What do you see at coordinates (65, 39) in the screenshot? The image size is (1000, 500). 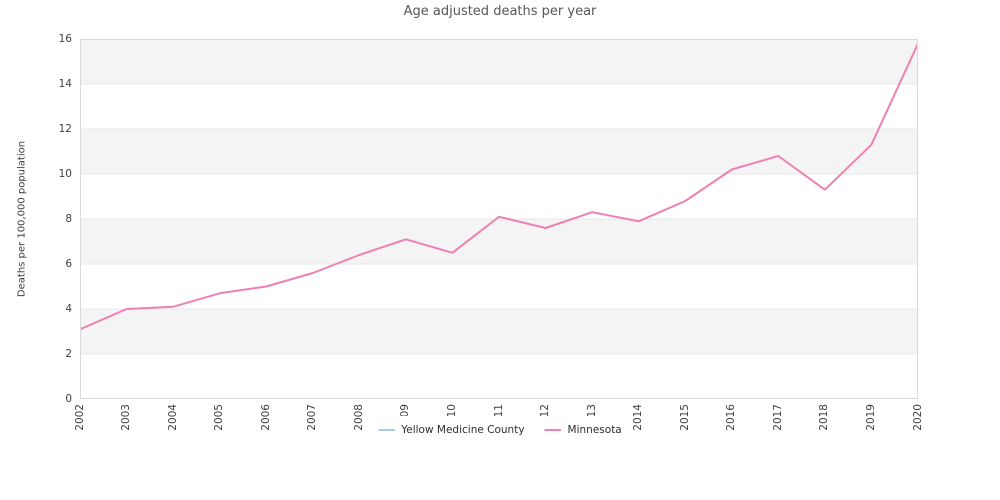 I see `y-tick-label: 16` at bounding box center [65, 39].